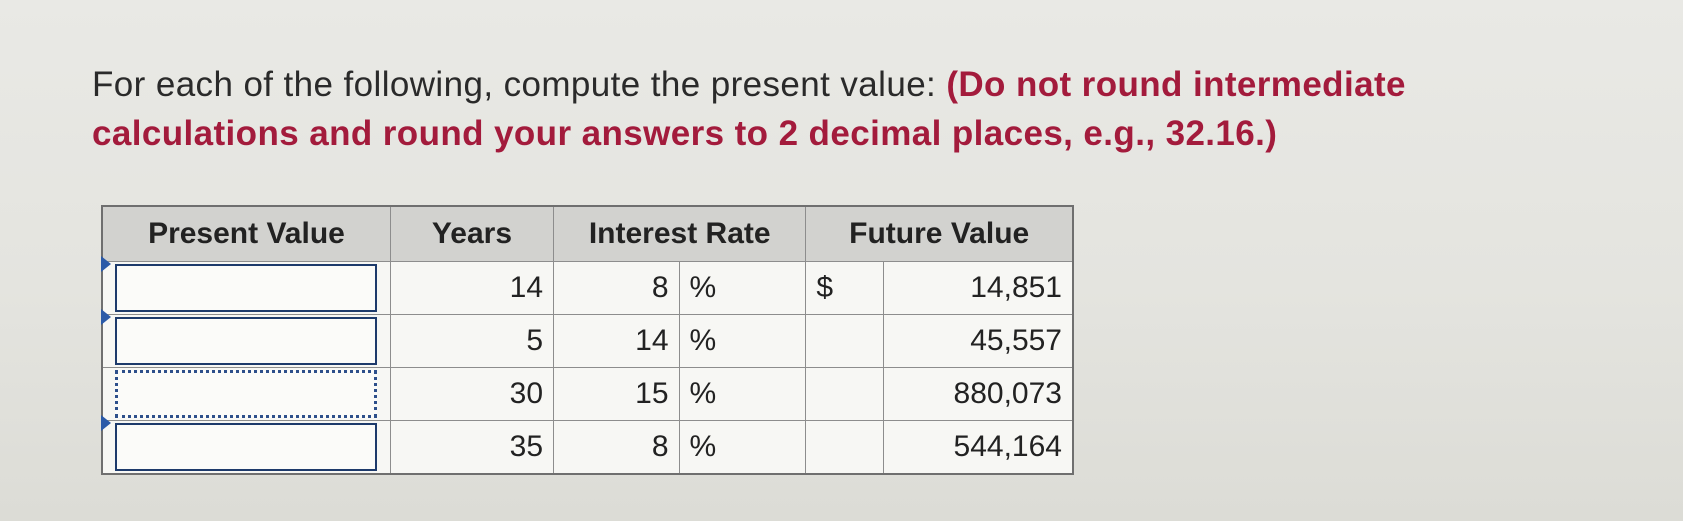 Image resolution: width=1683 pixels, height=521 pixels. Describe the element at coordinates (246, 233) in the screenshot. I see `header-present-value: Present Value` at that location.